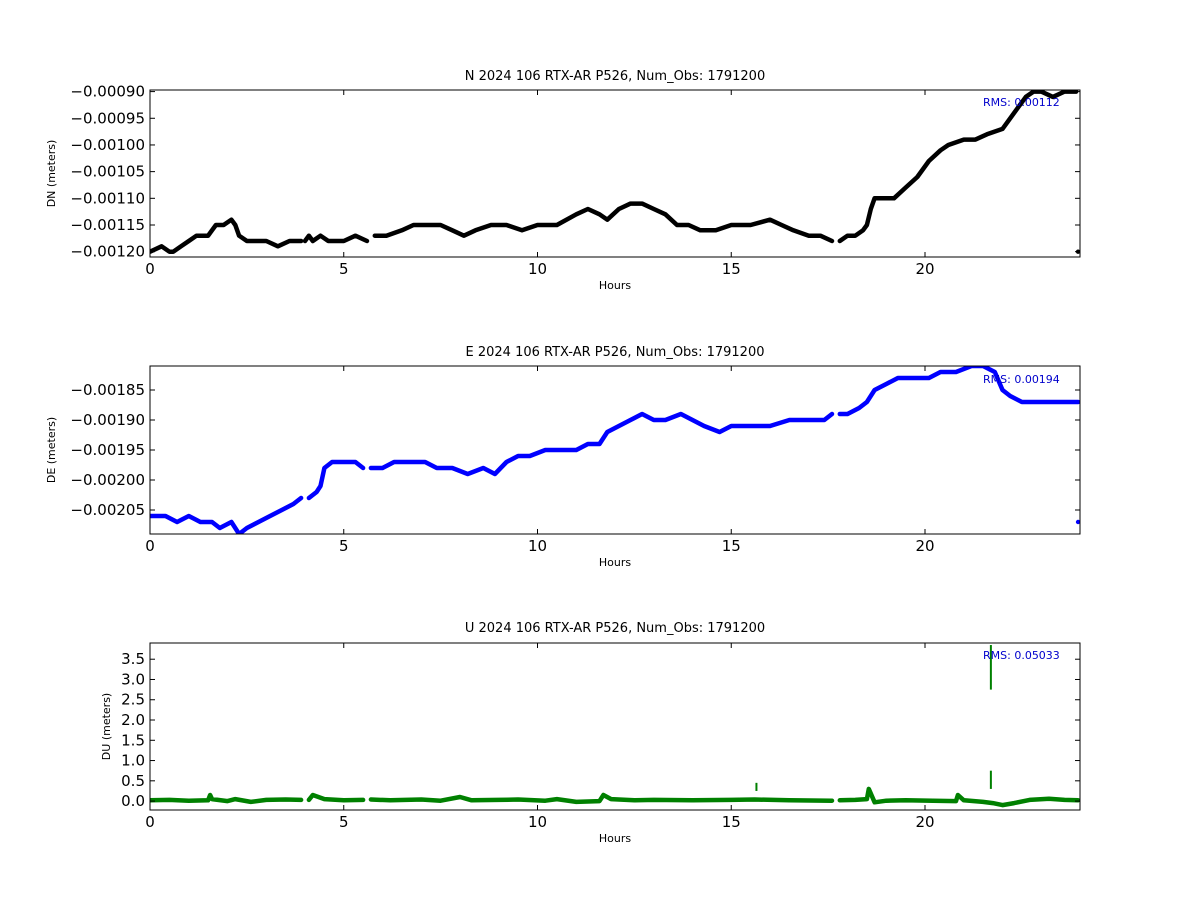  What do you see at coordinates (133, 720) in the screenshot?
I see `y-tick-label: 2.0` at bounding box center [133, 720].